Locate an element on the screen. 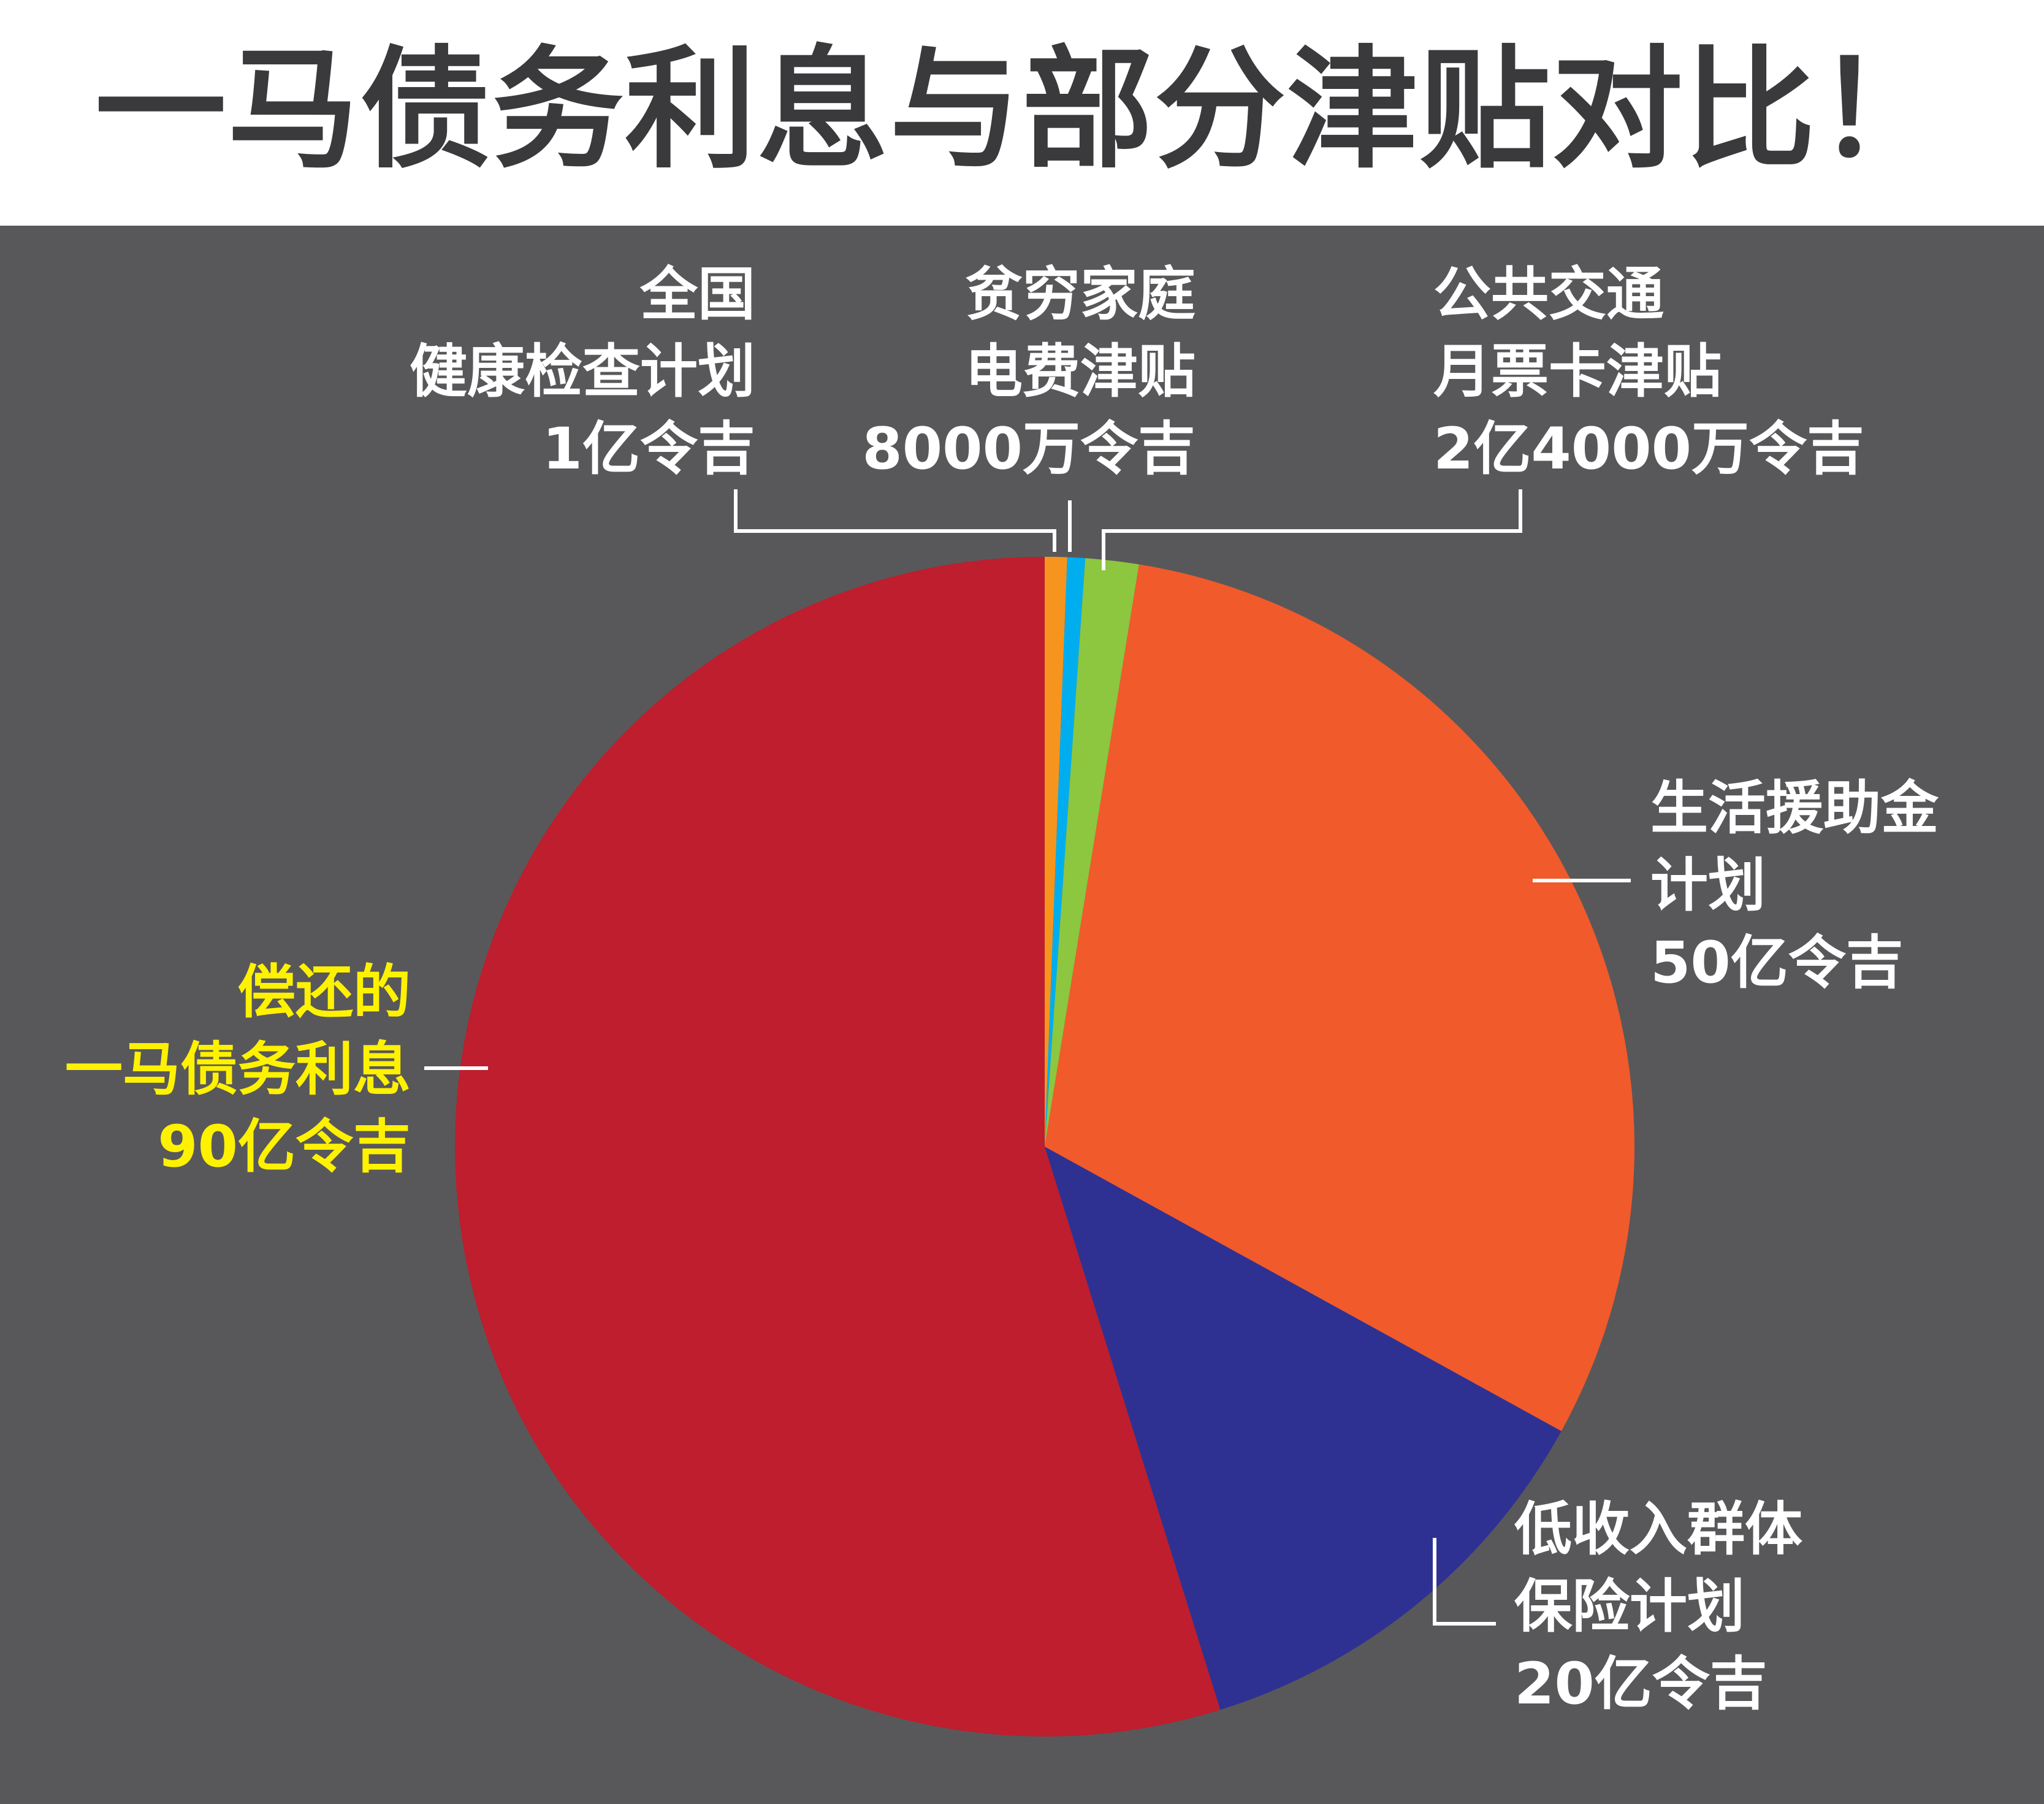 The width and height of the screenshot is (2044, 1804). pie-slice-electricity is located at coordinates (1065, 852).